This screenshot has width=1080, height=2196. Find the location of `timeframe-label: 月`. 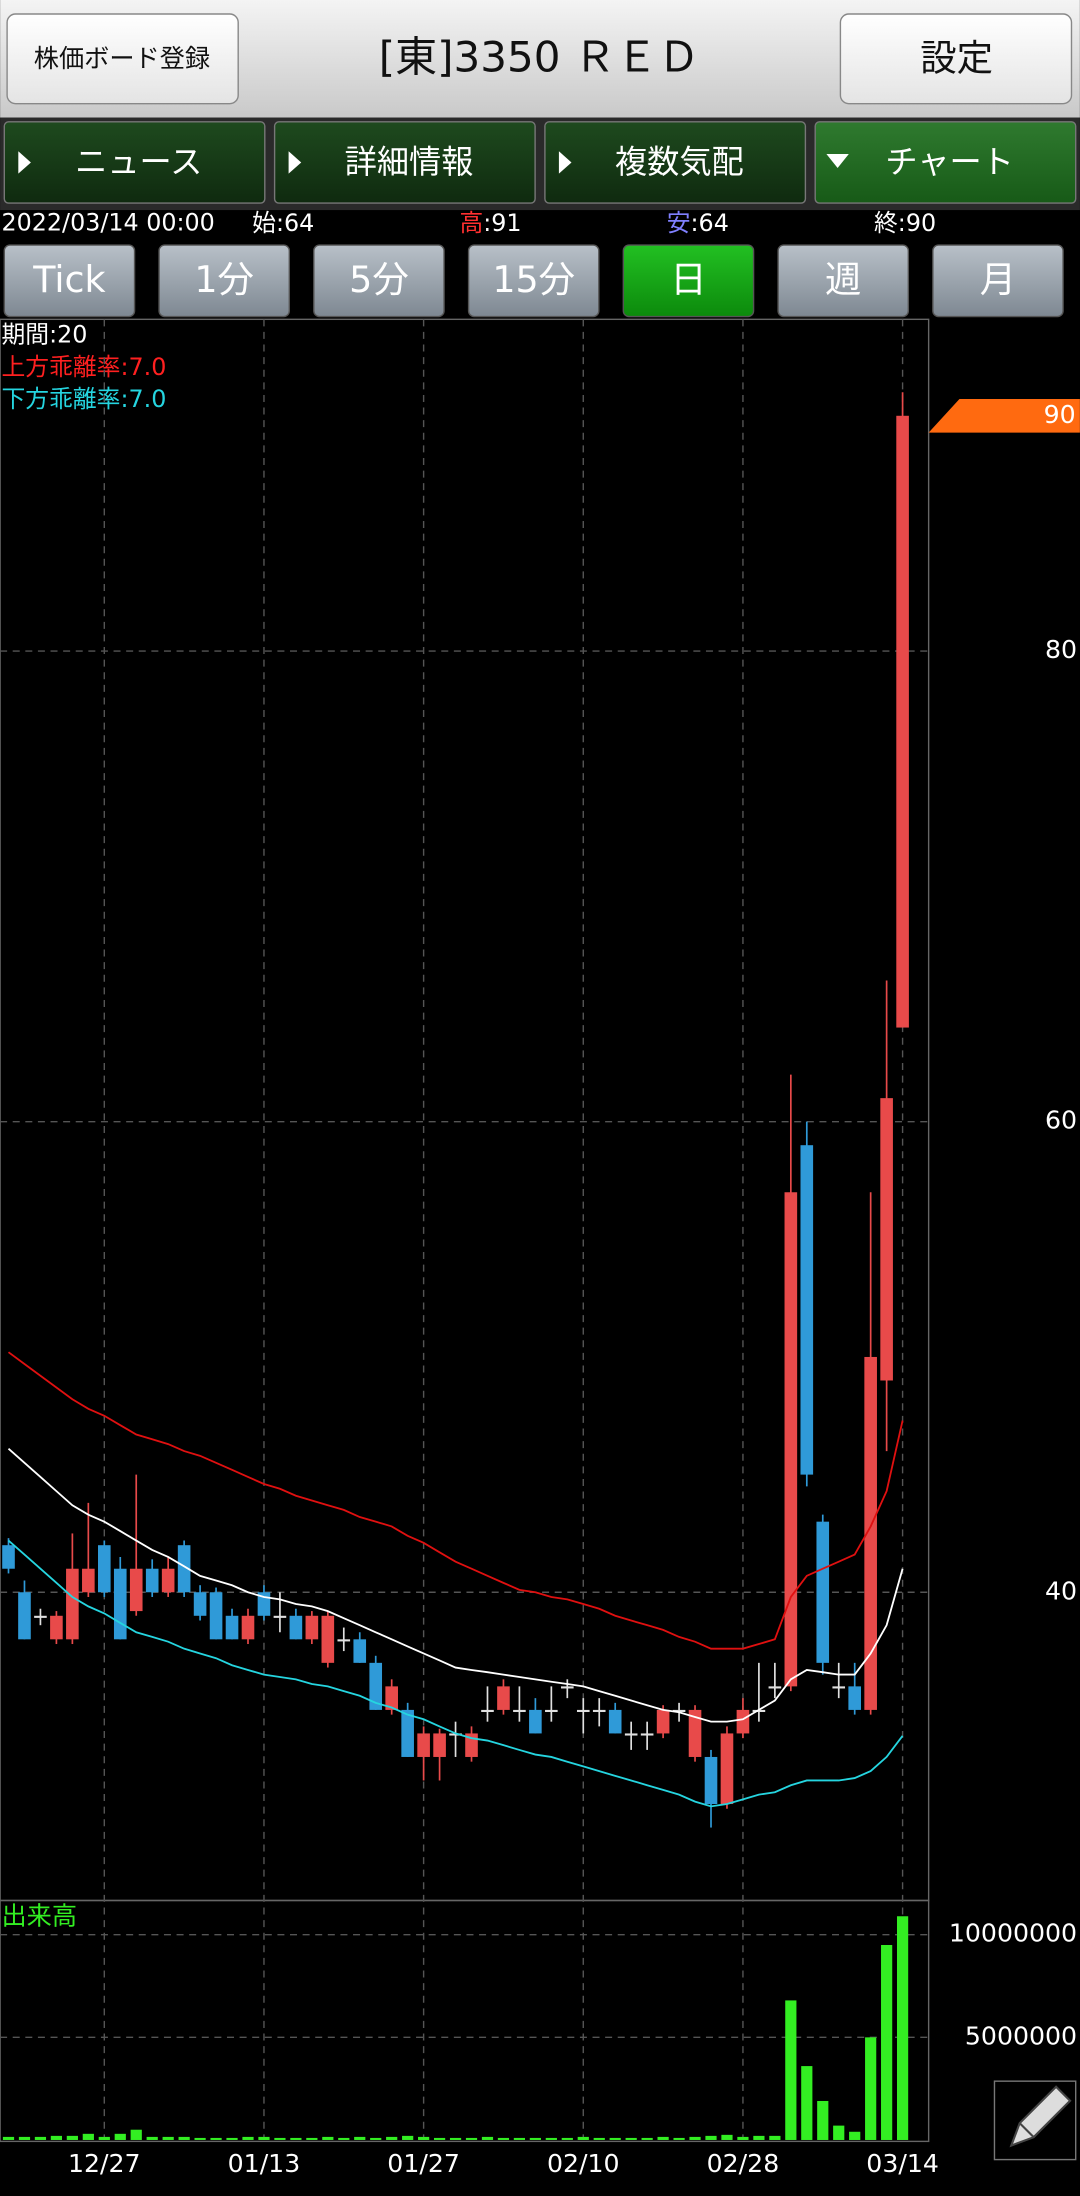

timeframe-label: 月 is located at coordinates (998, 279).